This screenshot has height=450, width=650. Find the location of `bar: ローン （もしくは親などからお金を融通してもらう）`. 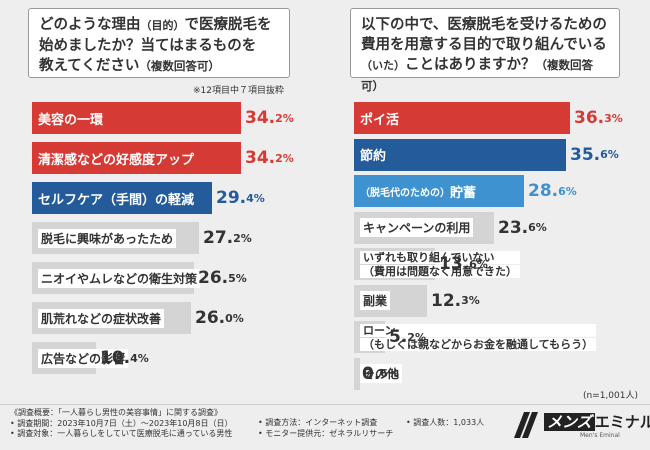

bar: ローン （もしくは親などからお金を融通してもらう） is located at coordinates (475, 337).